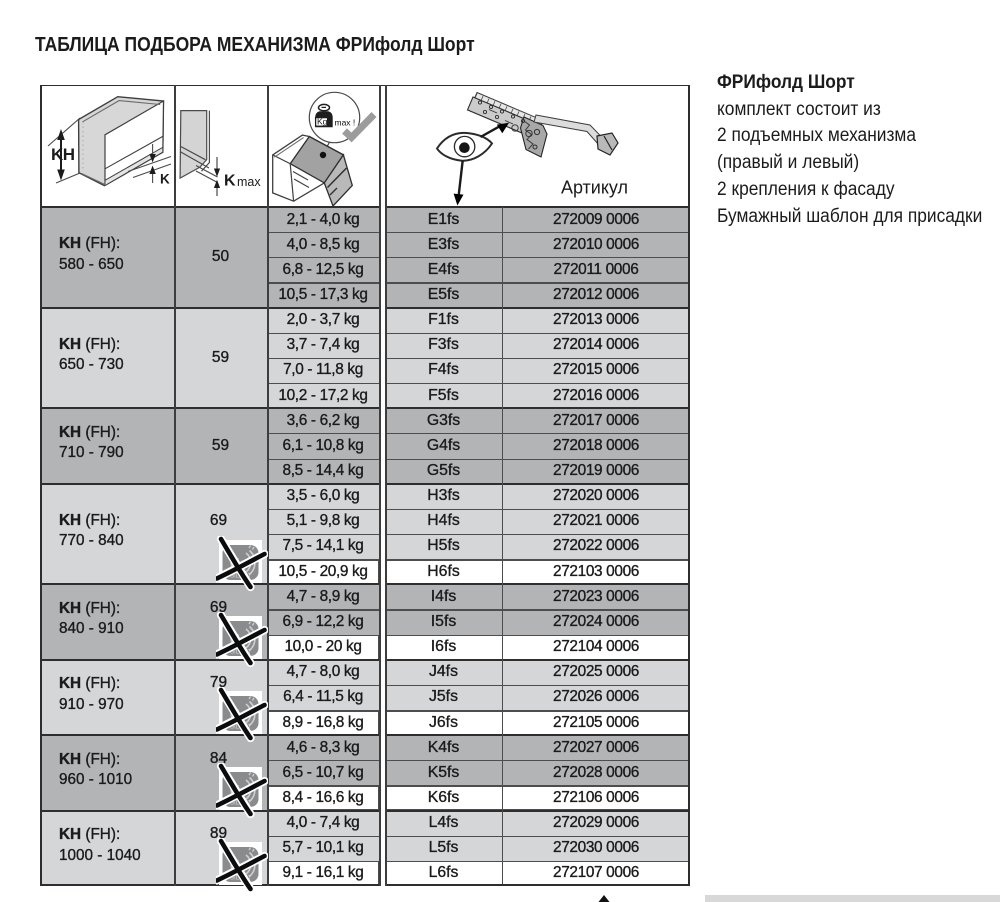 The image size is (1000, 902). Describe the element at coordinates (322, 122) in the screenshot. I see `svg-text: Kg` at that location.